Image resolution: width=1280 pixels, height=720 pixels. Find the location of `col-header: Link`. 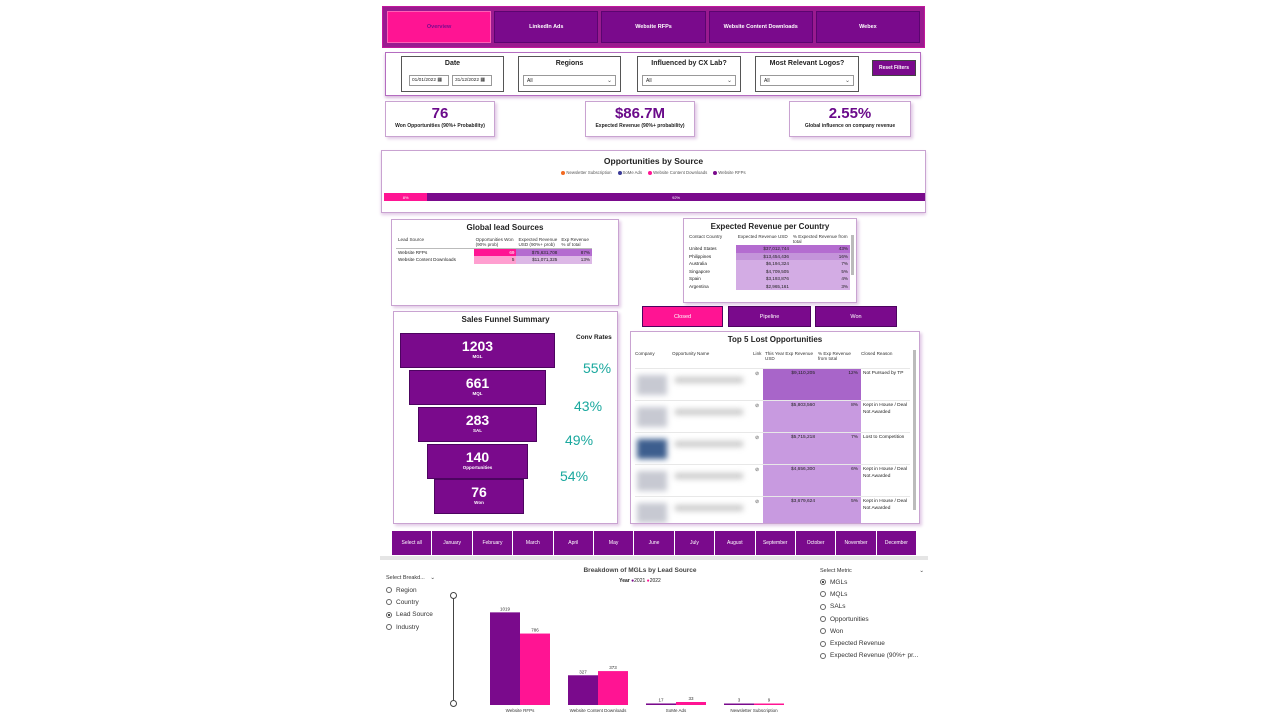

col-header: Link is located at coordinates (757, 353).